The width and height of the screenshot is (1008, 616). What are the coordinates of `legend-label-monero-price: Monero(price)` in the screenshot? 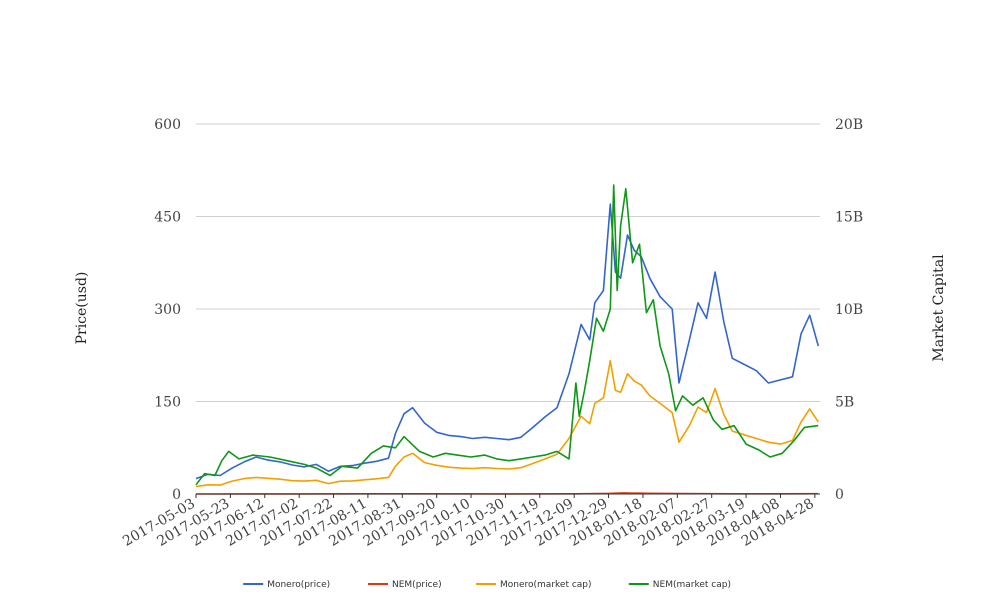 It's located at (298, 585).